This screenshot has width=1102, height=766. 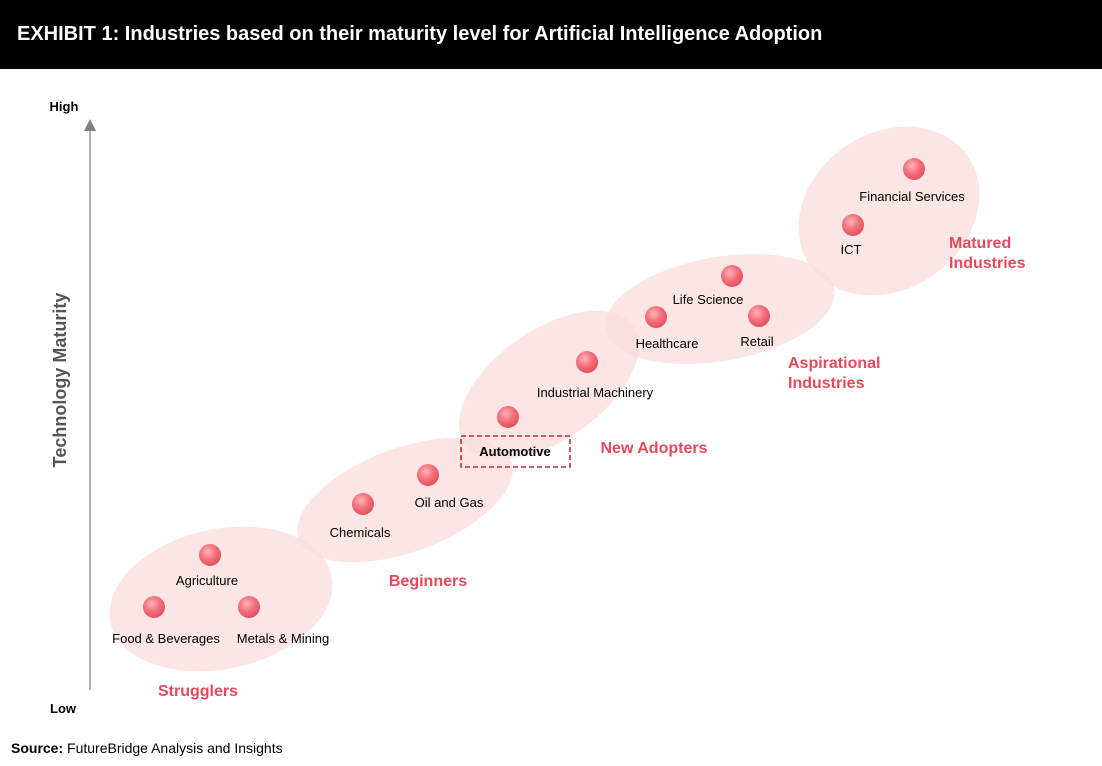 What do you see at coordinates (363, 504) in the screenshot?
I see `node-chemicals` at bounding box center [363, 504].